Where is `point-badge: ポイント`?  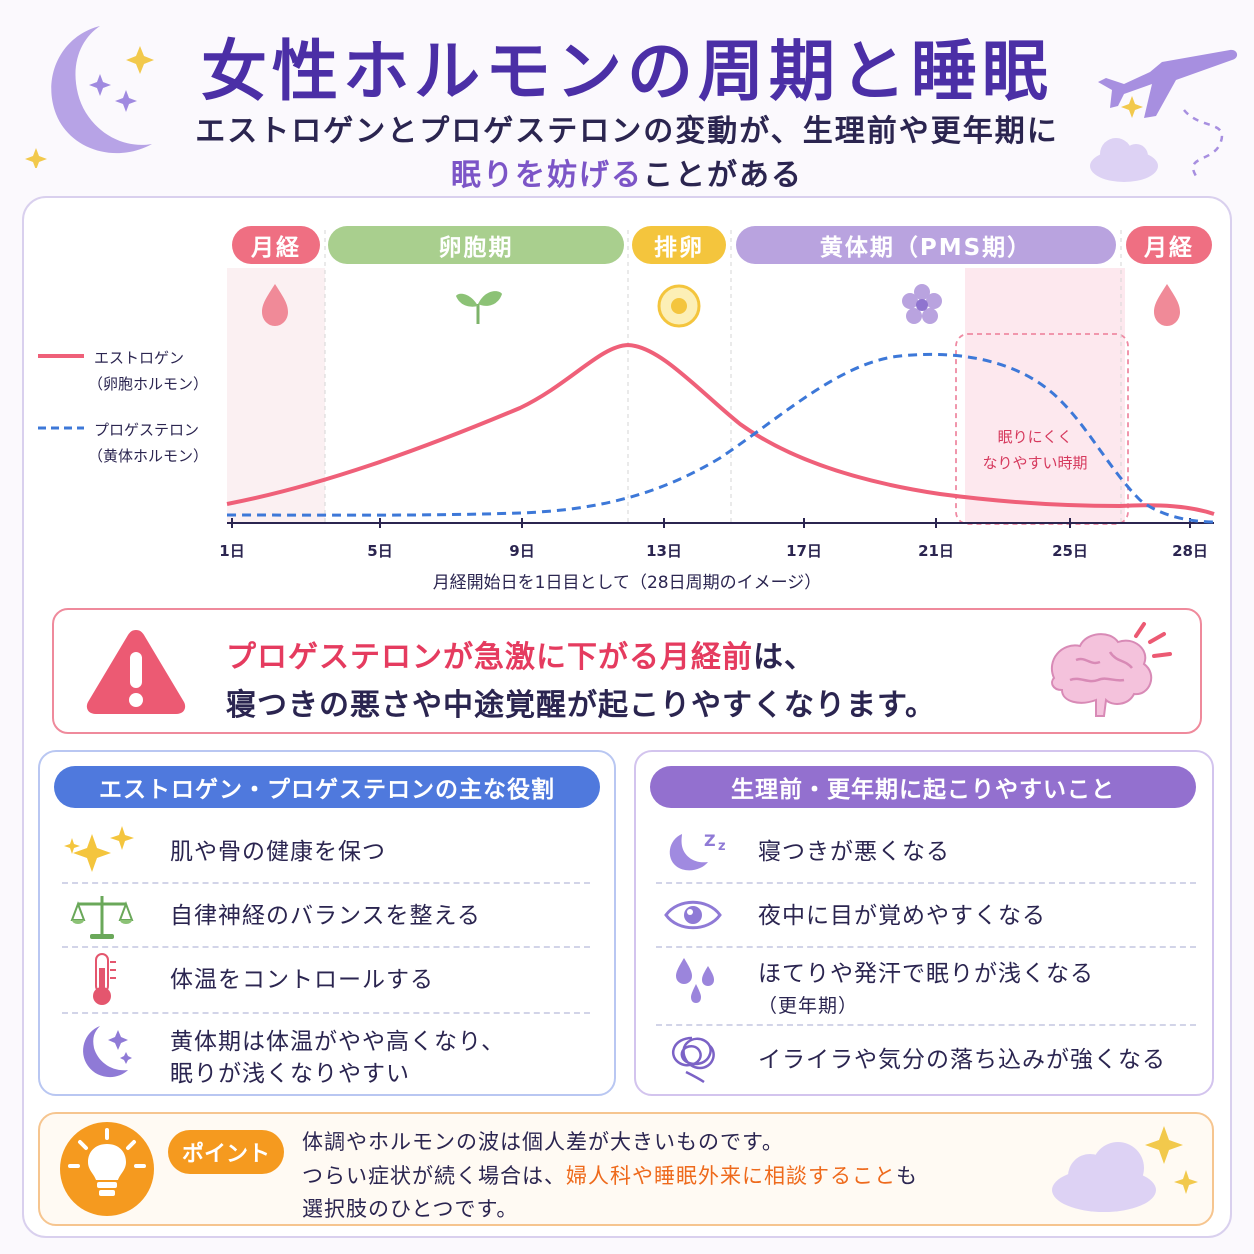
point-badge: ポイント is located at coordinates (226, 1152).